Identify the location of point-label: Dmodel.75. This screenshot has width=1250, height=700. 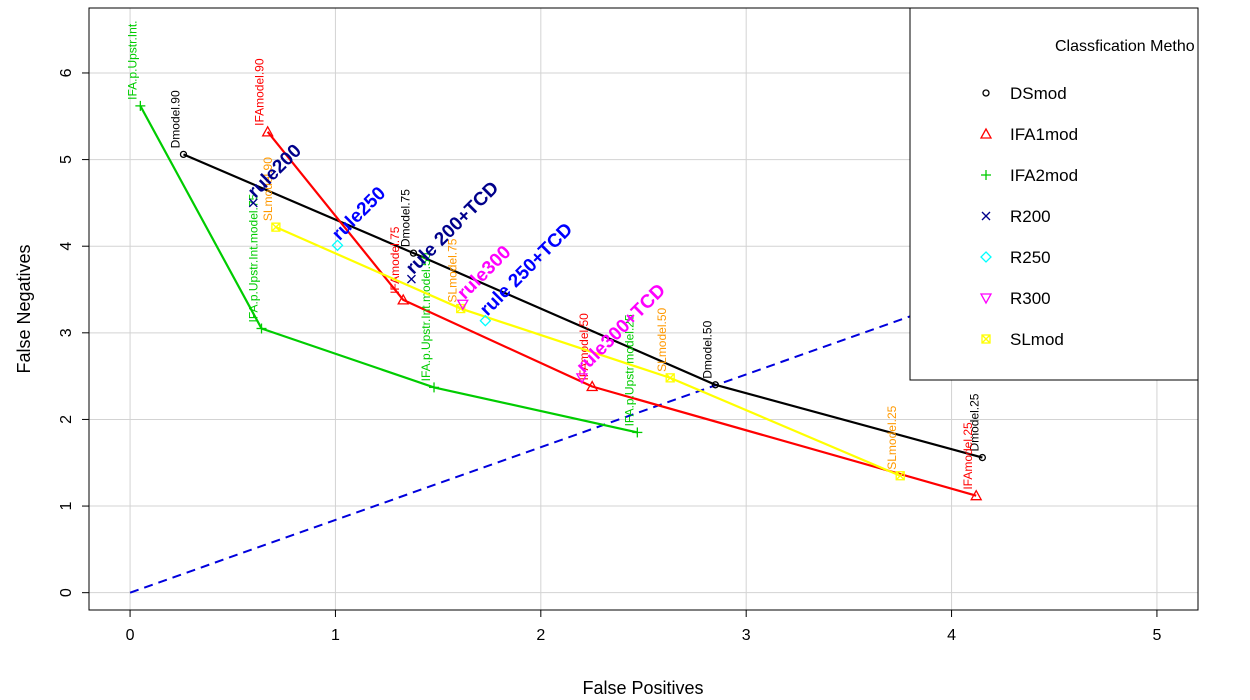
(405, 218).